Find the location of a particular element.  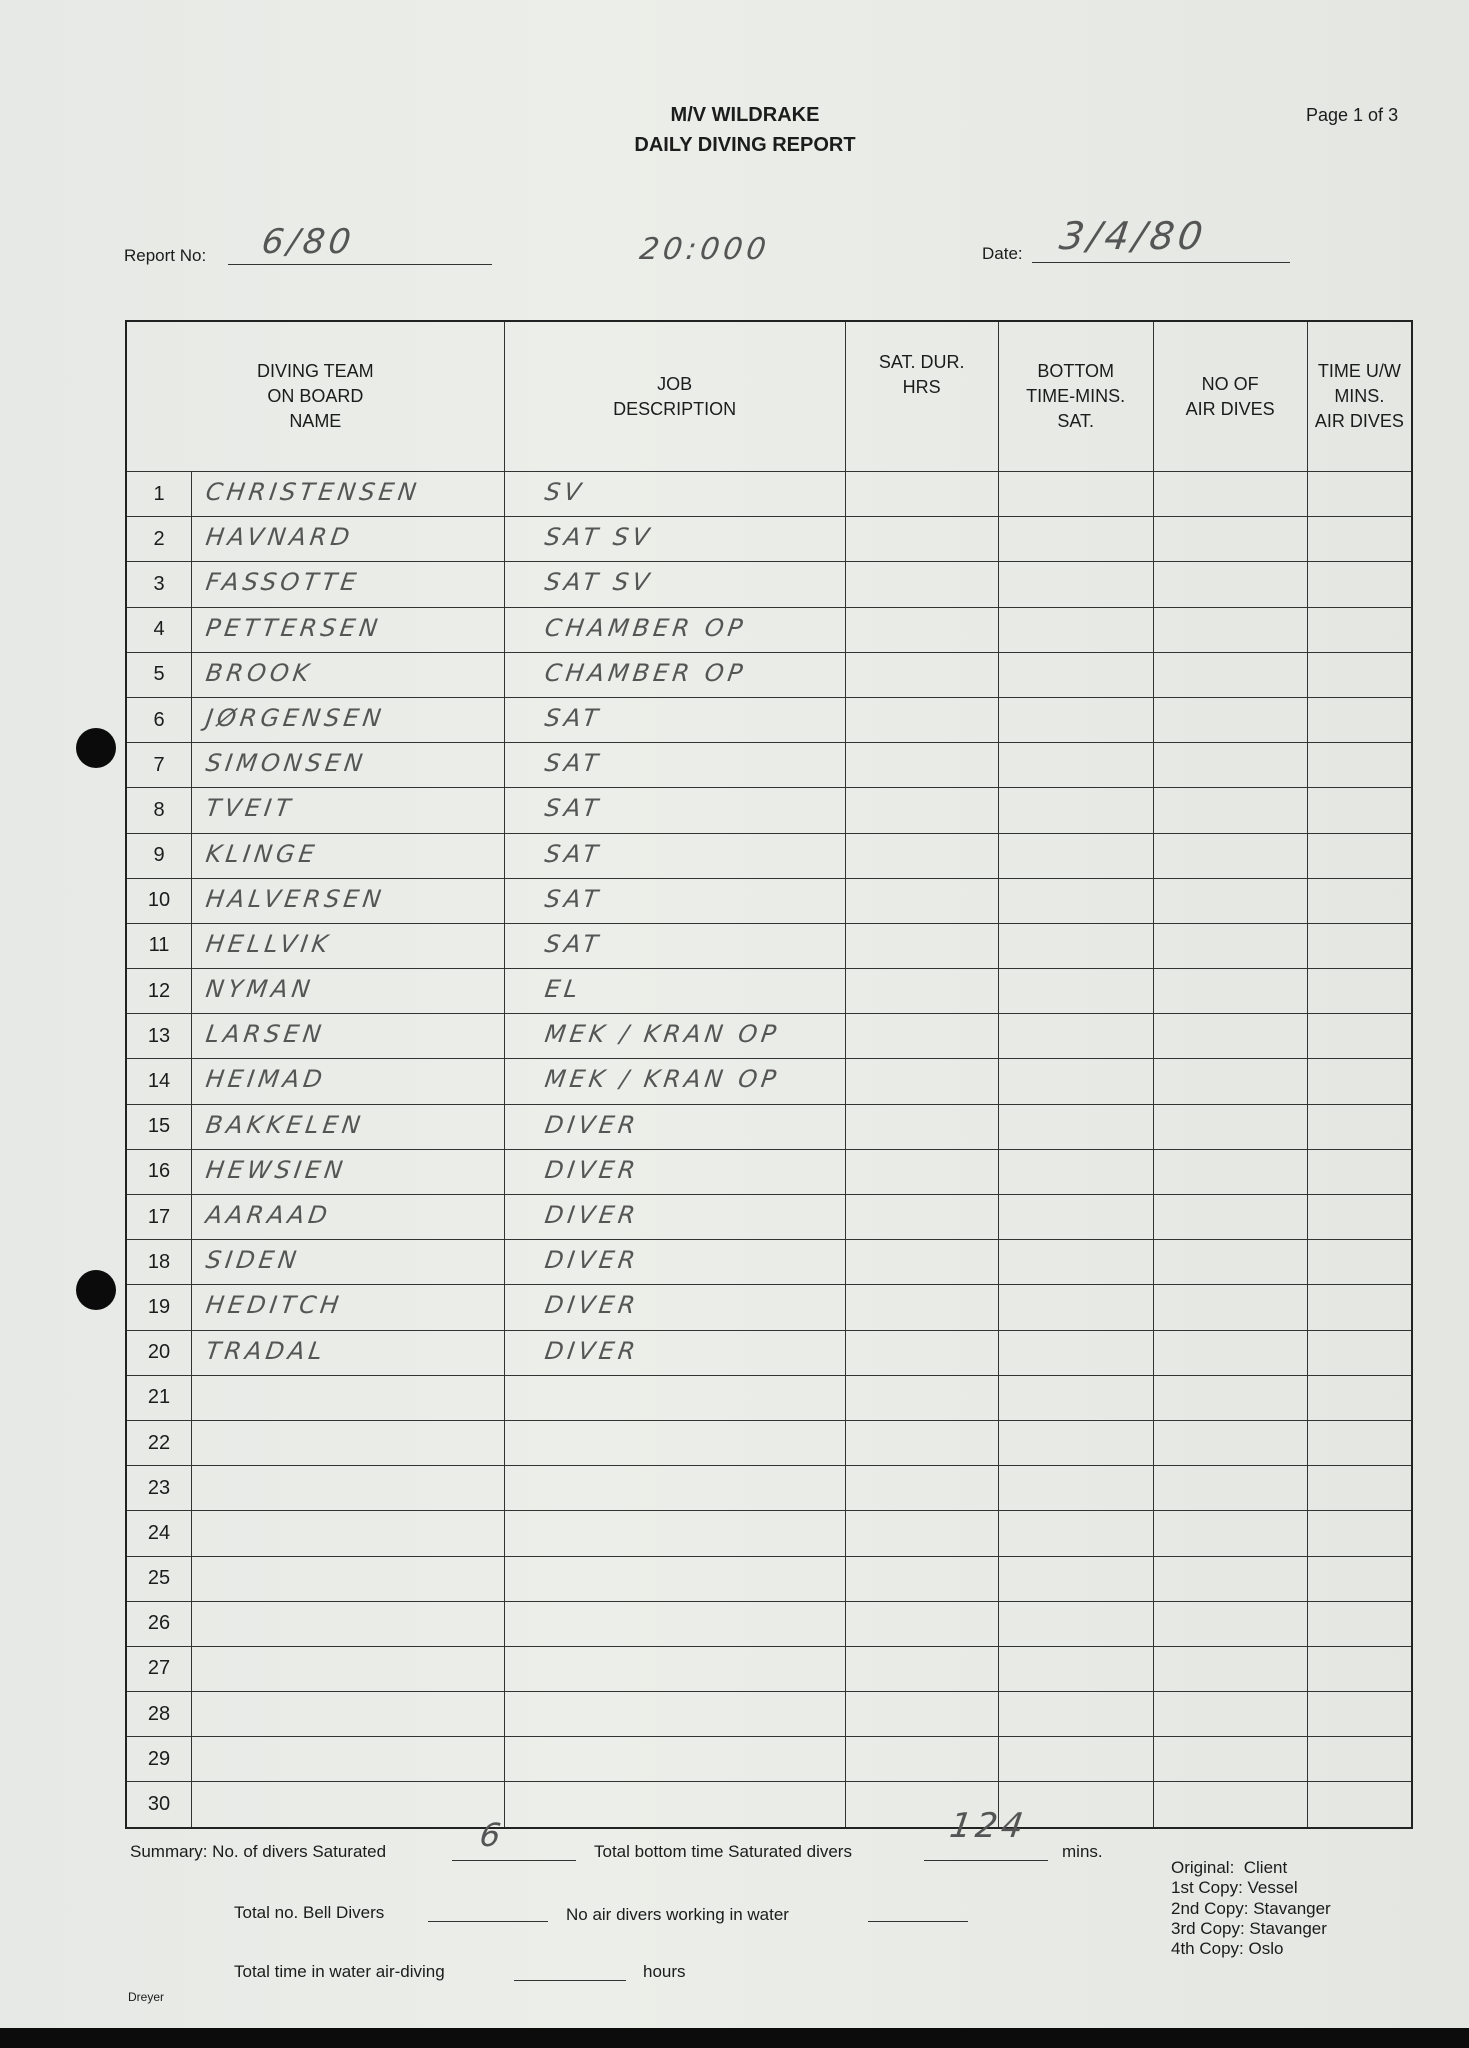

job-description: MEK / KRAN OP is located at coordinates (662, 1034).